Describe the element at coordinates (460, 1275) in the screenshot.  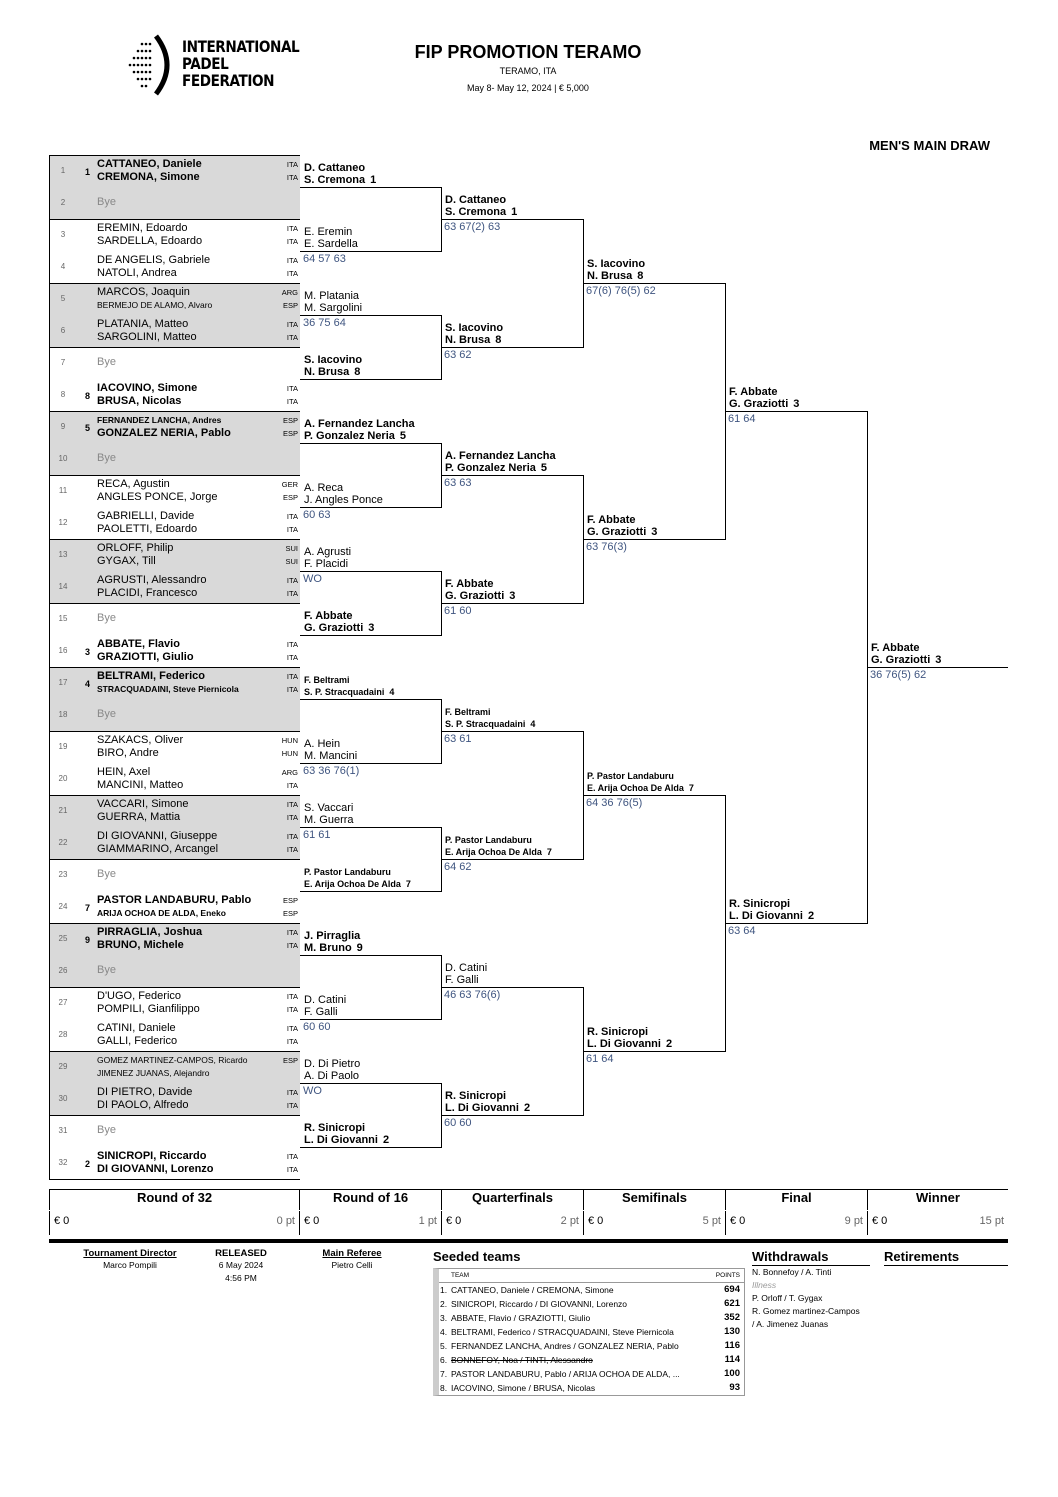
I see `team-col-header: TEAM` at that location.